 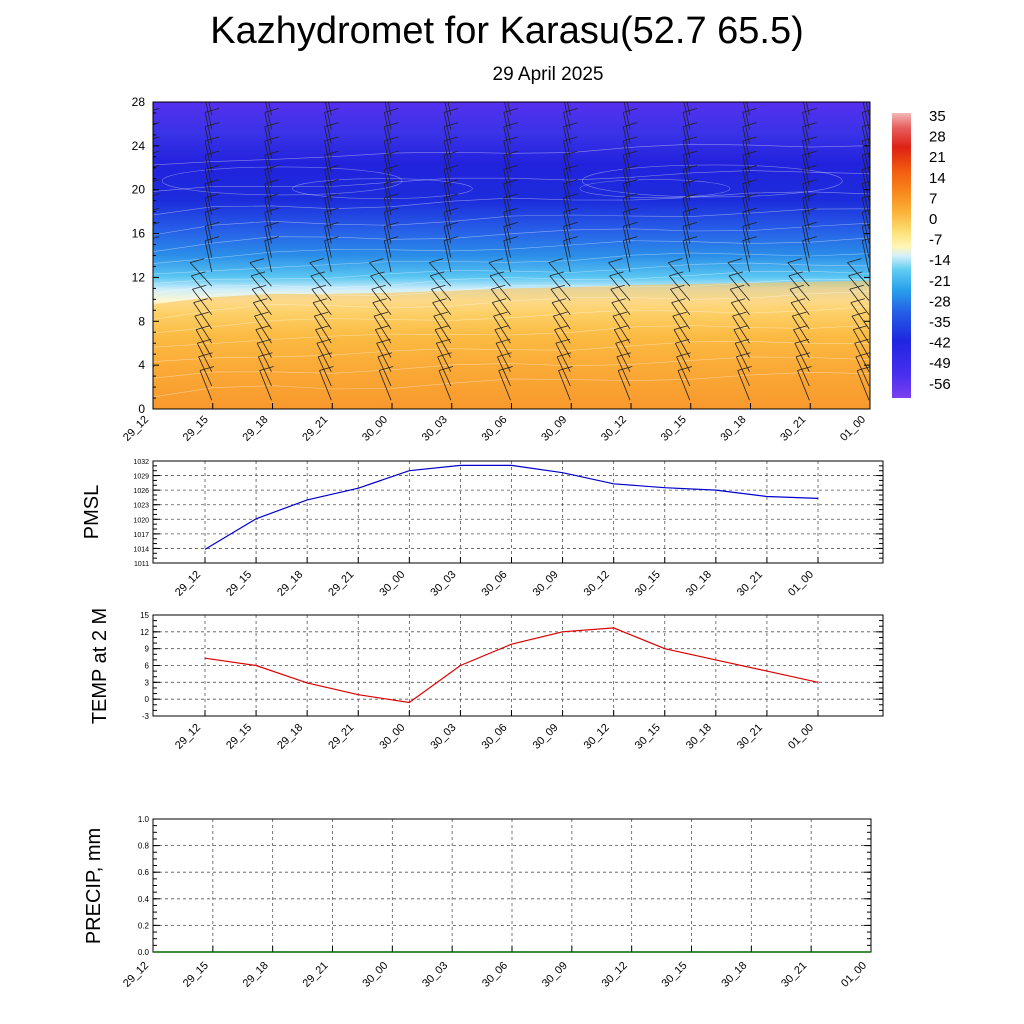 What do you see at coordinates (375, 975) in the screenshot?
I see `x-tick-label: 30_00` at bounding box center [375, 975].